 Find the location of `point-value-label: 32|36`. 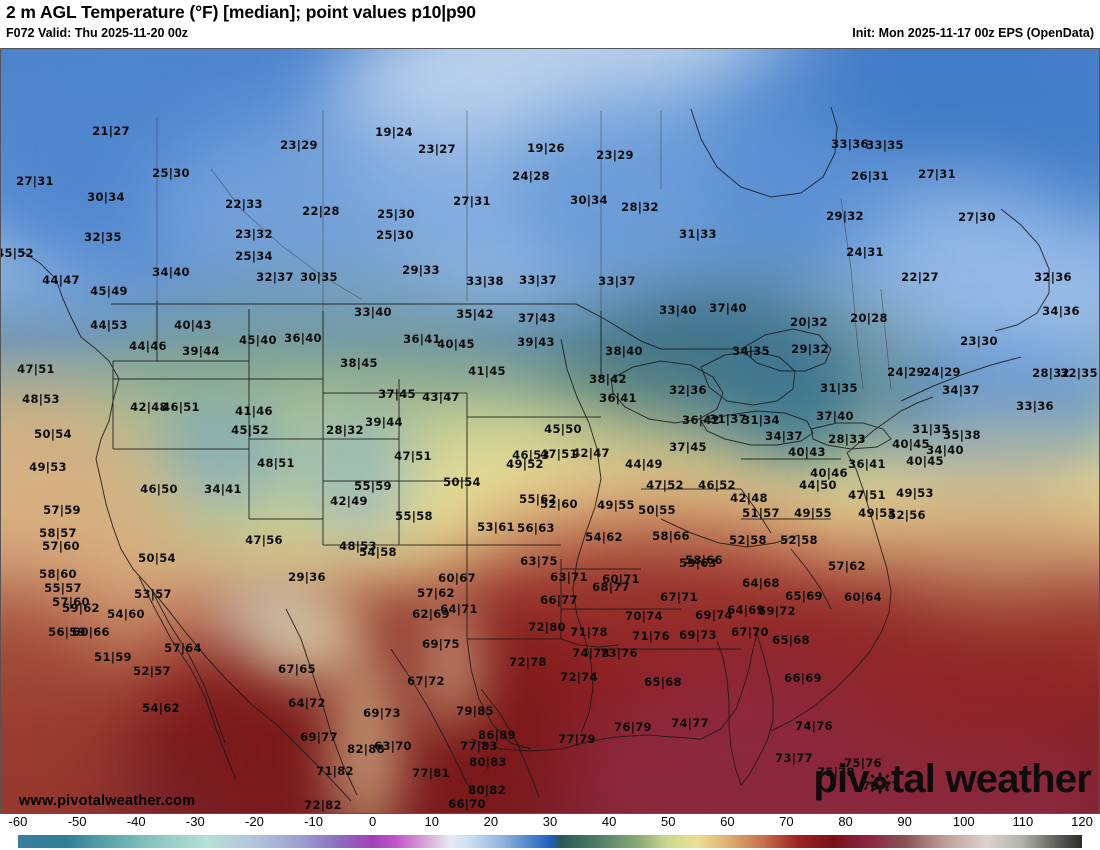

point-value-label: 32|36 is located at coordinates (688, 390).